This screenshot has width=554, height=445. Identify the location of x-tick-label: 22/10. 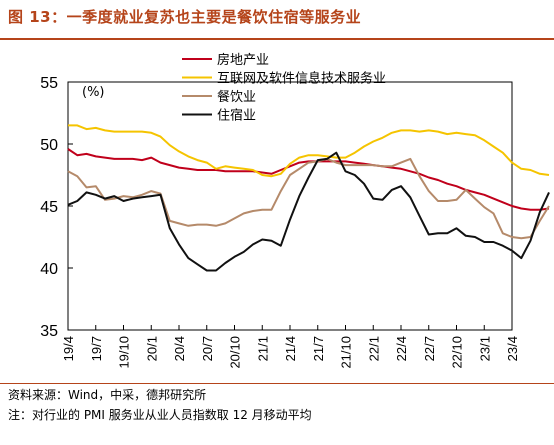
(457, 352).